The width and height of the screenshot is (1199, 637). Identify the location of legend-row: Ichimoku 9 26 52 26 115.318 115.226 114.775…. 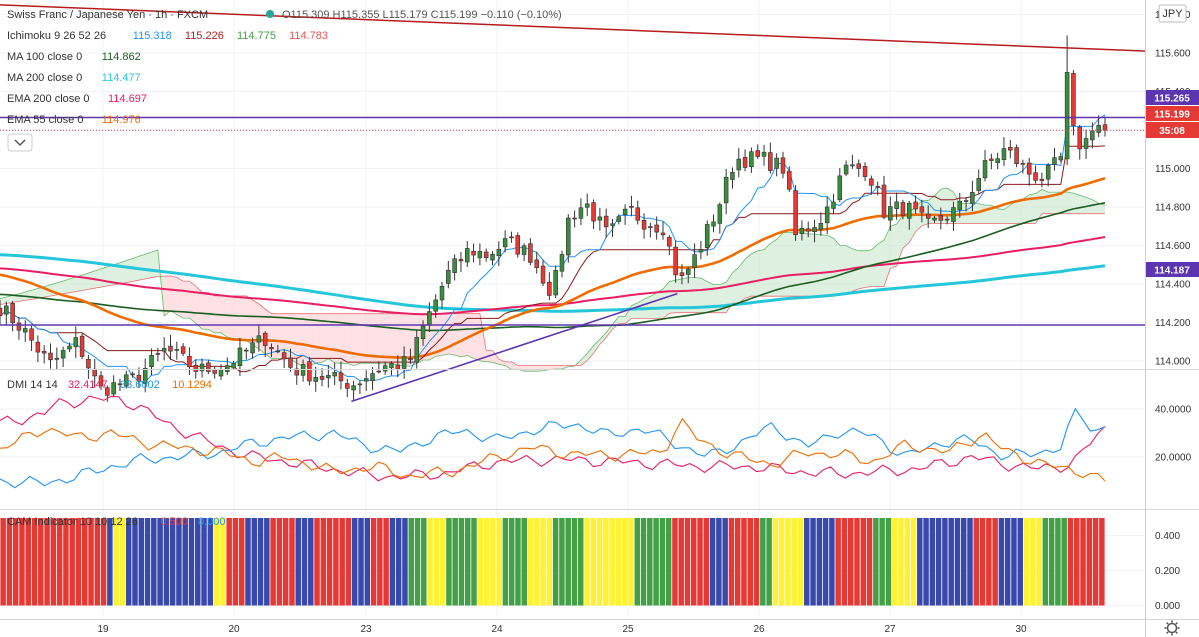
(167, 36).